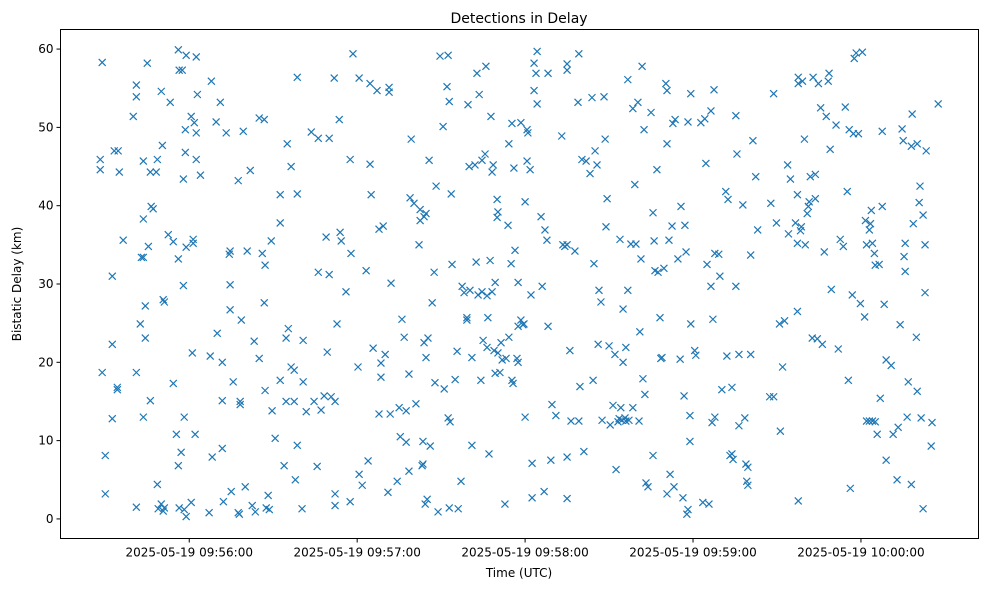 The image size is (989, 594). I want to click on x-tick-label: 2025-05-19 09:57:00, so click(356, 553).